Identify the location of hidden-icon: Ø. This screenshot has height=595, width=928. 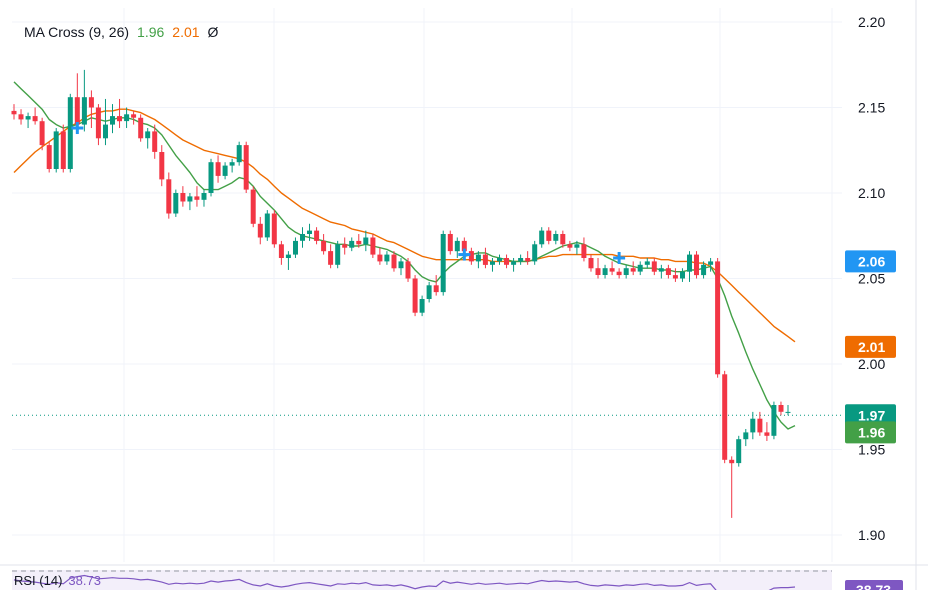
(213, 32).